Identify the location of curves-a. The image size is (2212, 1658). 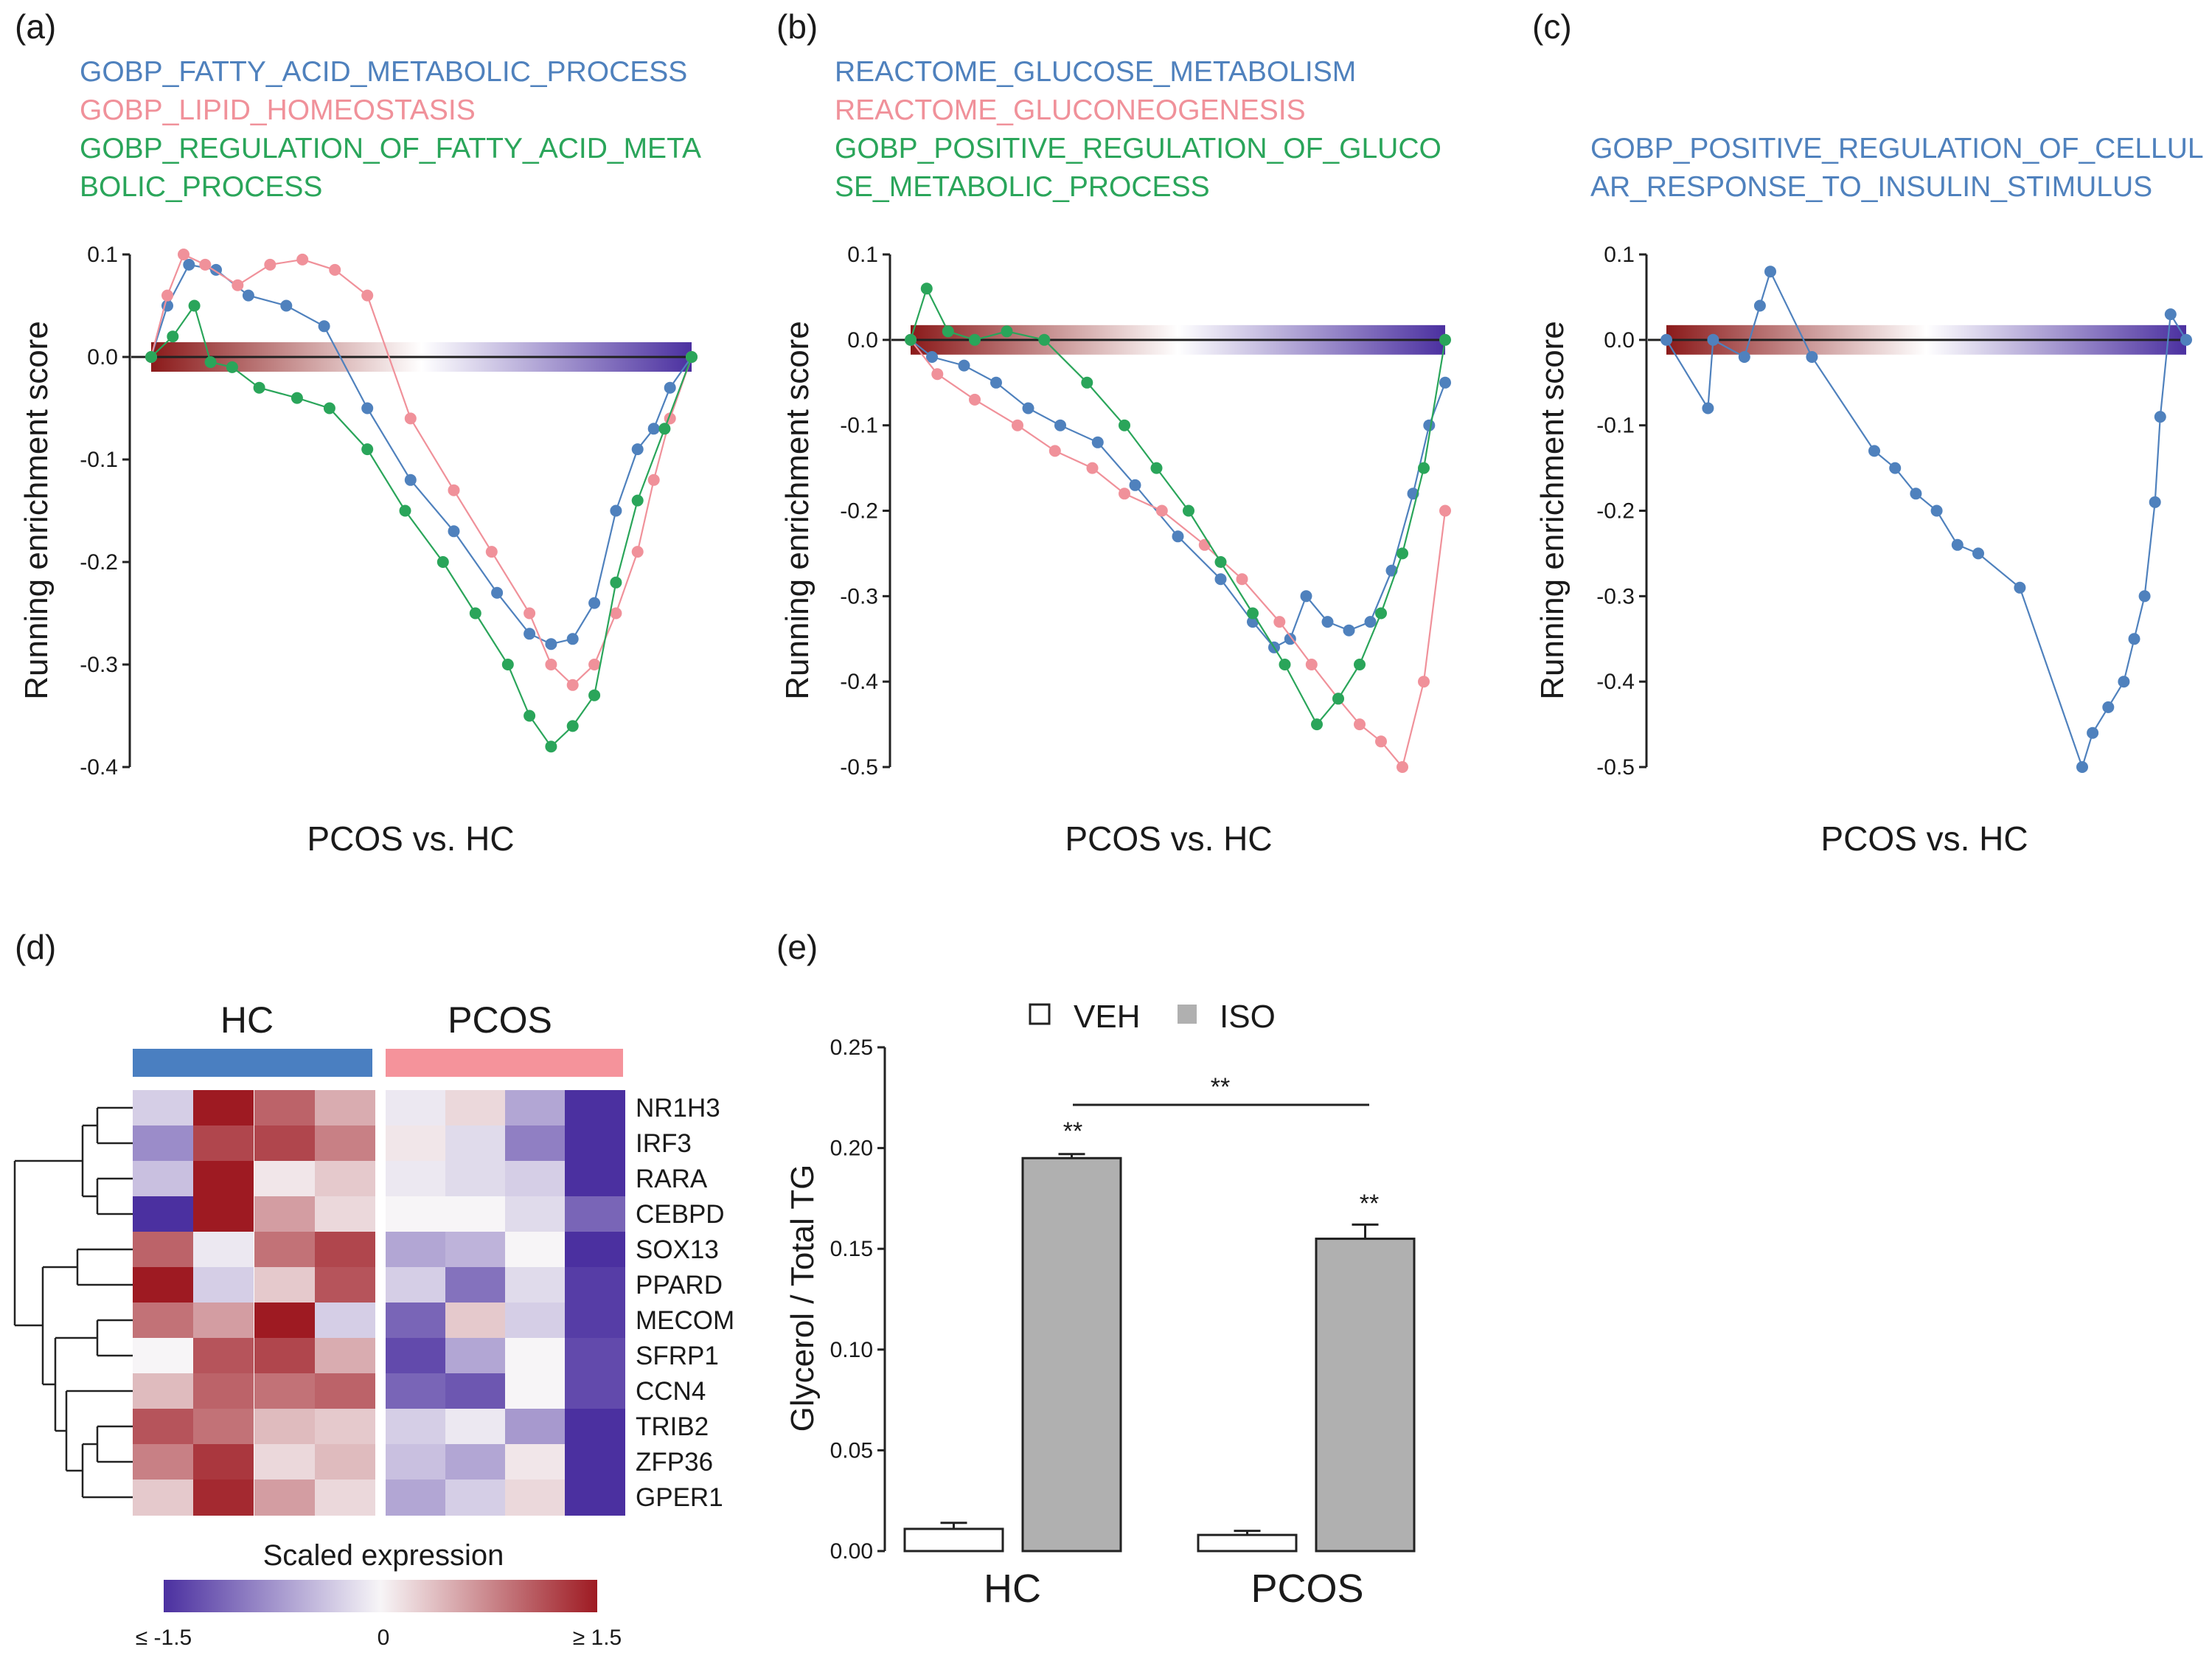
(414, 501).